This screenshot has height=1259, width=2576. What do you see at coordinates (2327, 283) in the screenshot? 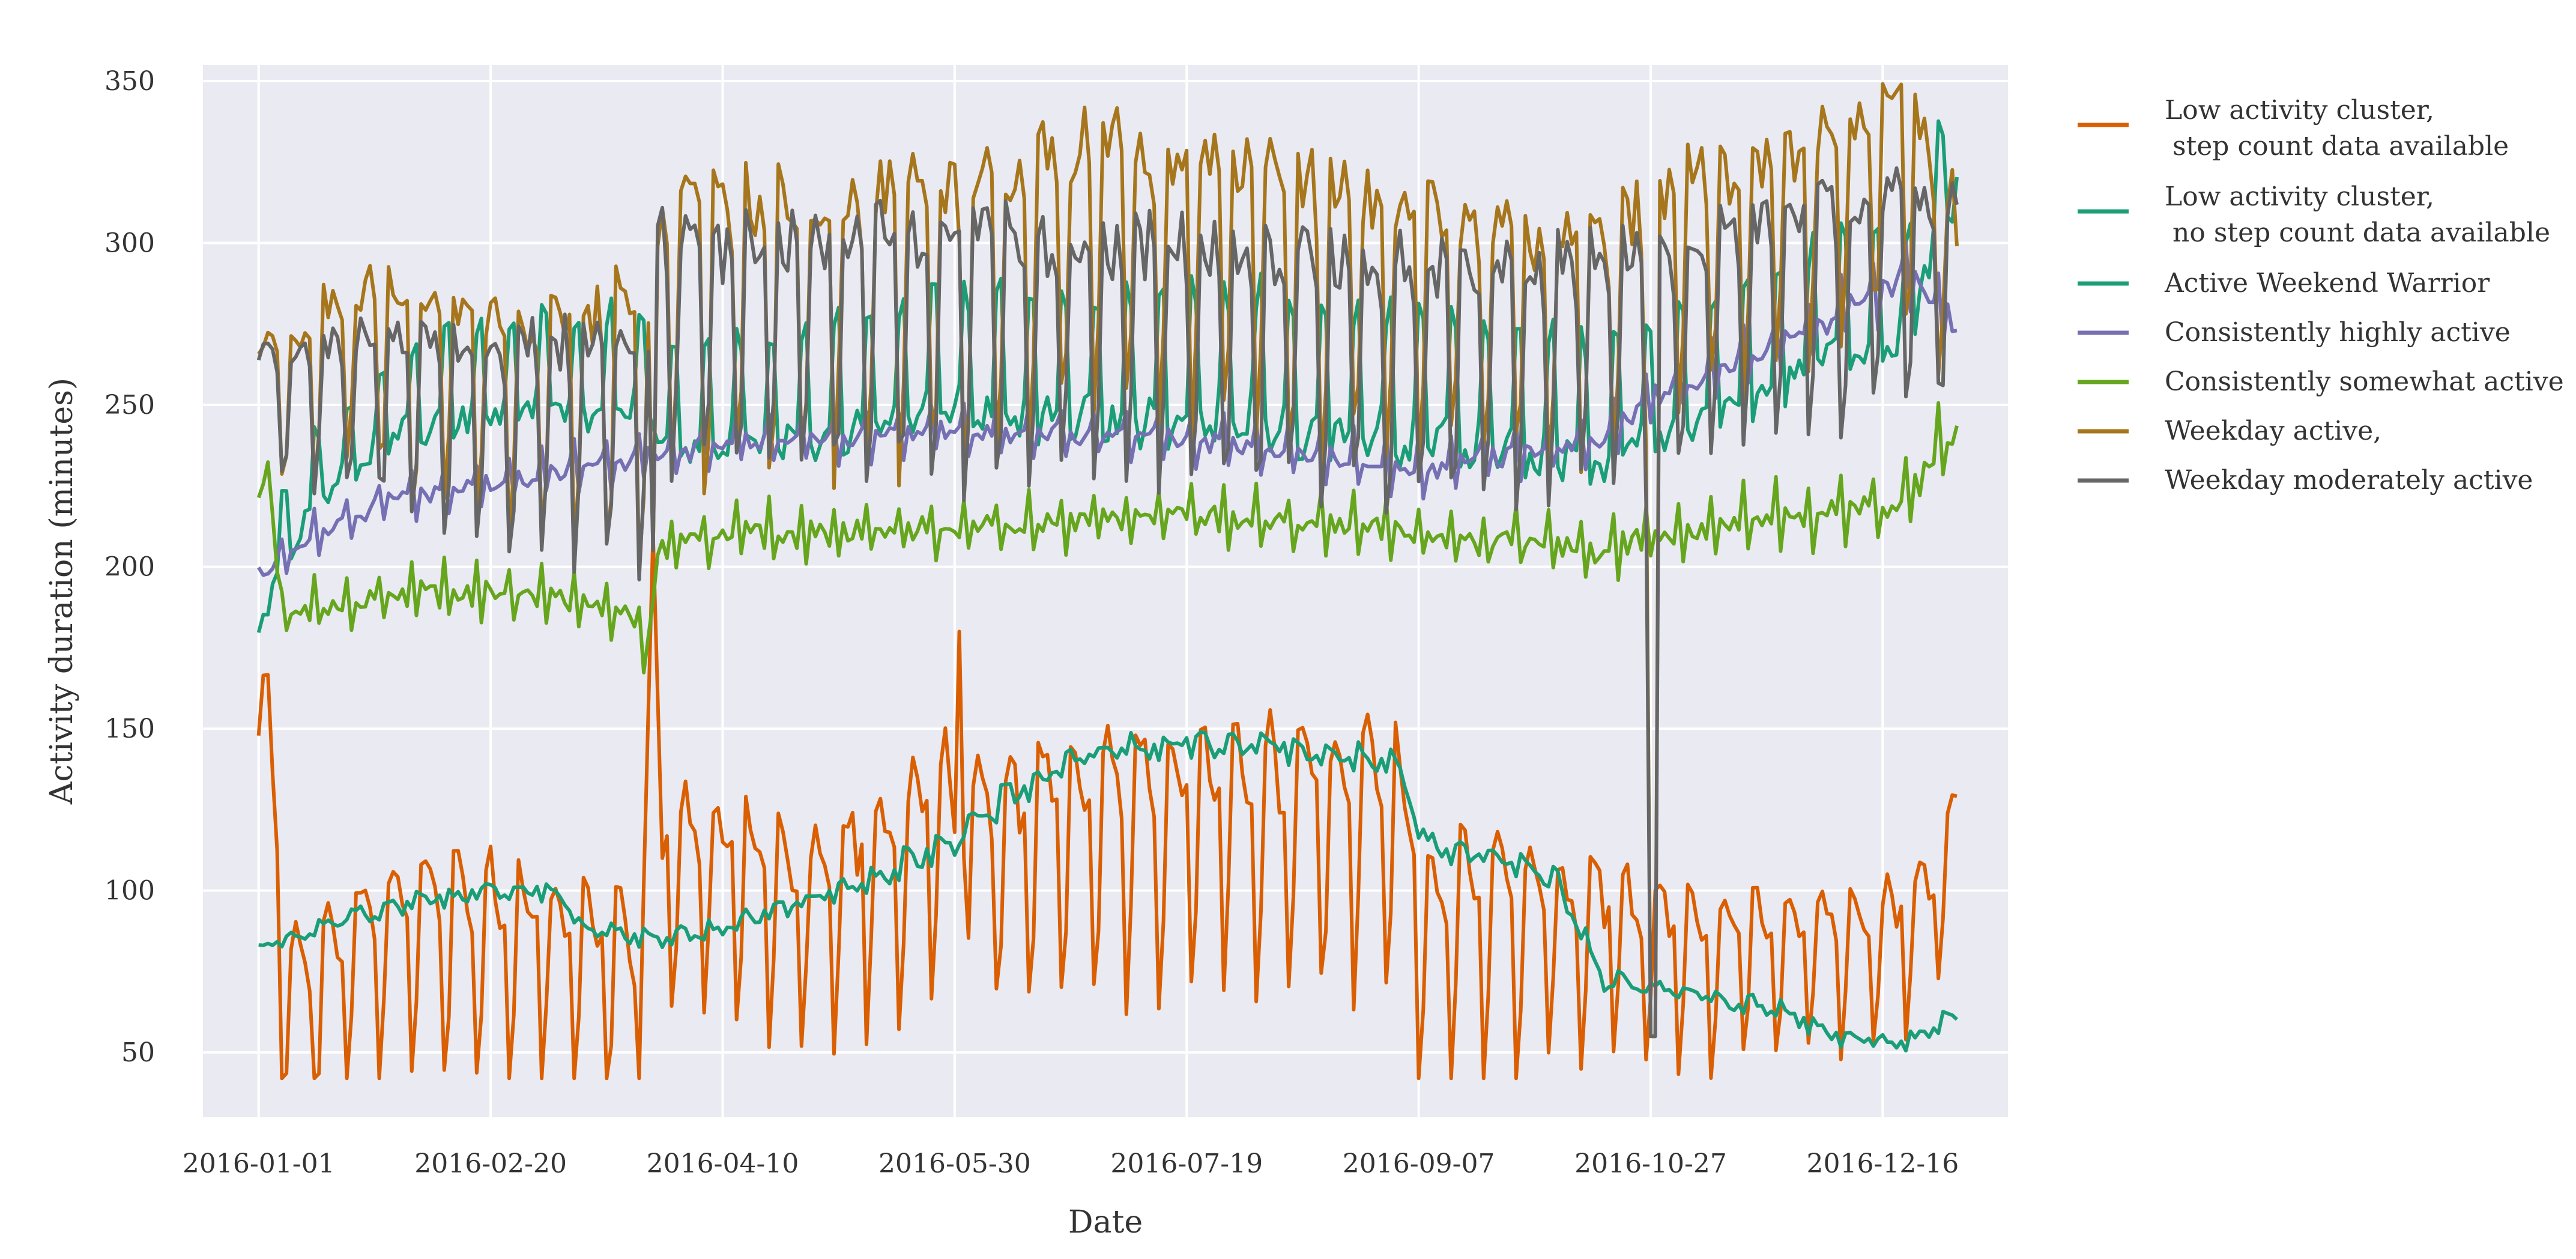
I see `legend-label: Active Weekend Warrior` at bounding box center [2327, 283].